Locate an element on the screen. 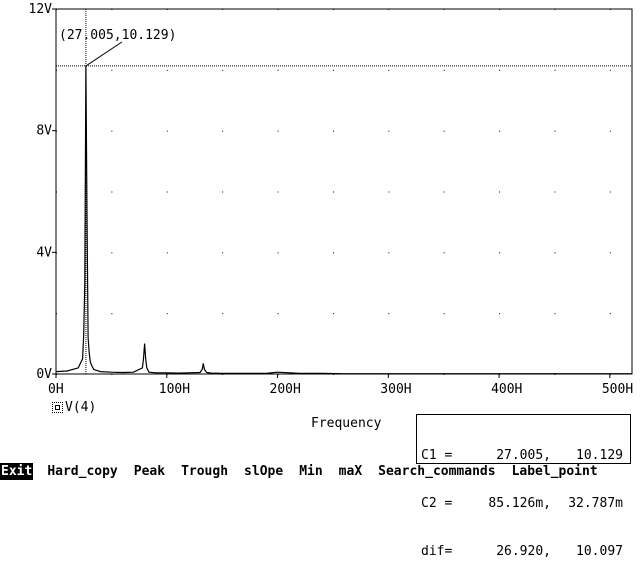 This screenshot has width=640, height=576. cursor-row-label: dif= is located at coordinates (437, 551).